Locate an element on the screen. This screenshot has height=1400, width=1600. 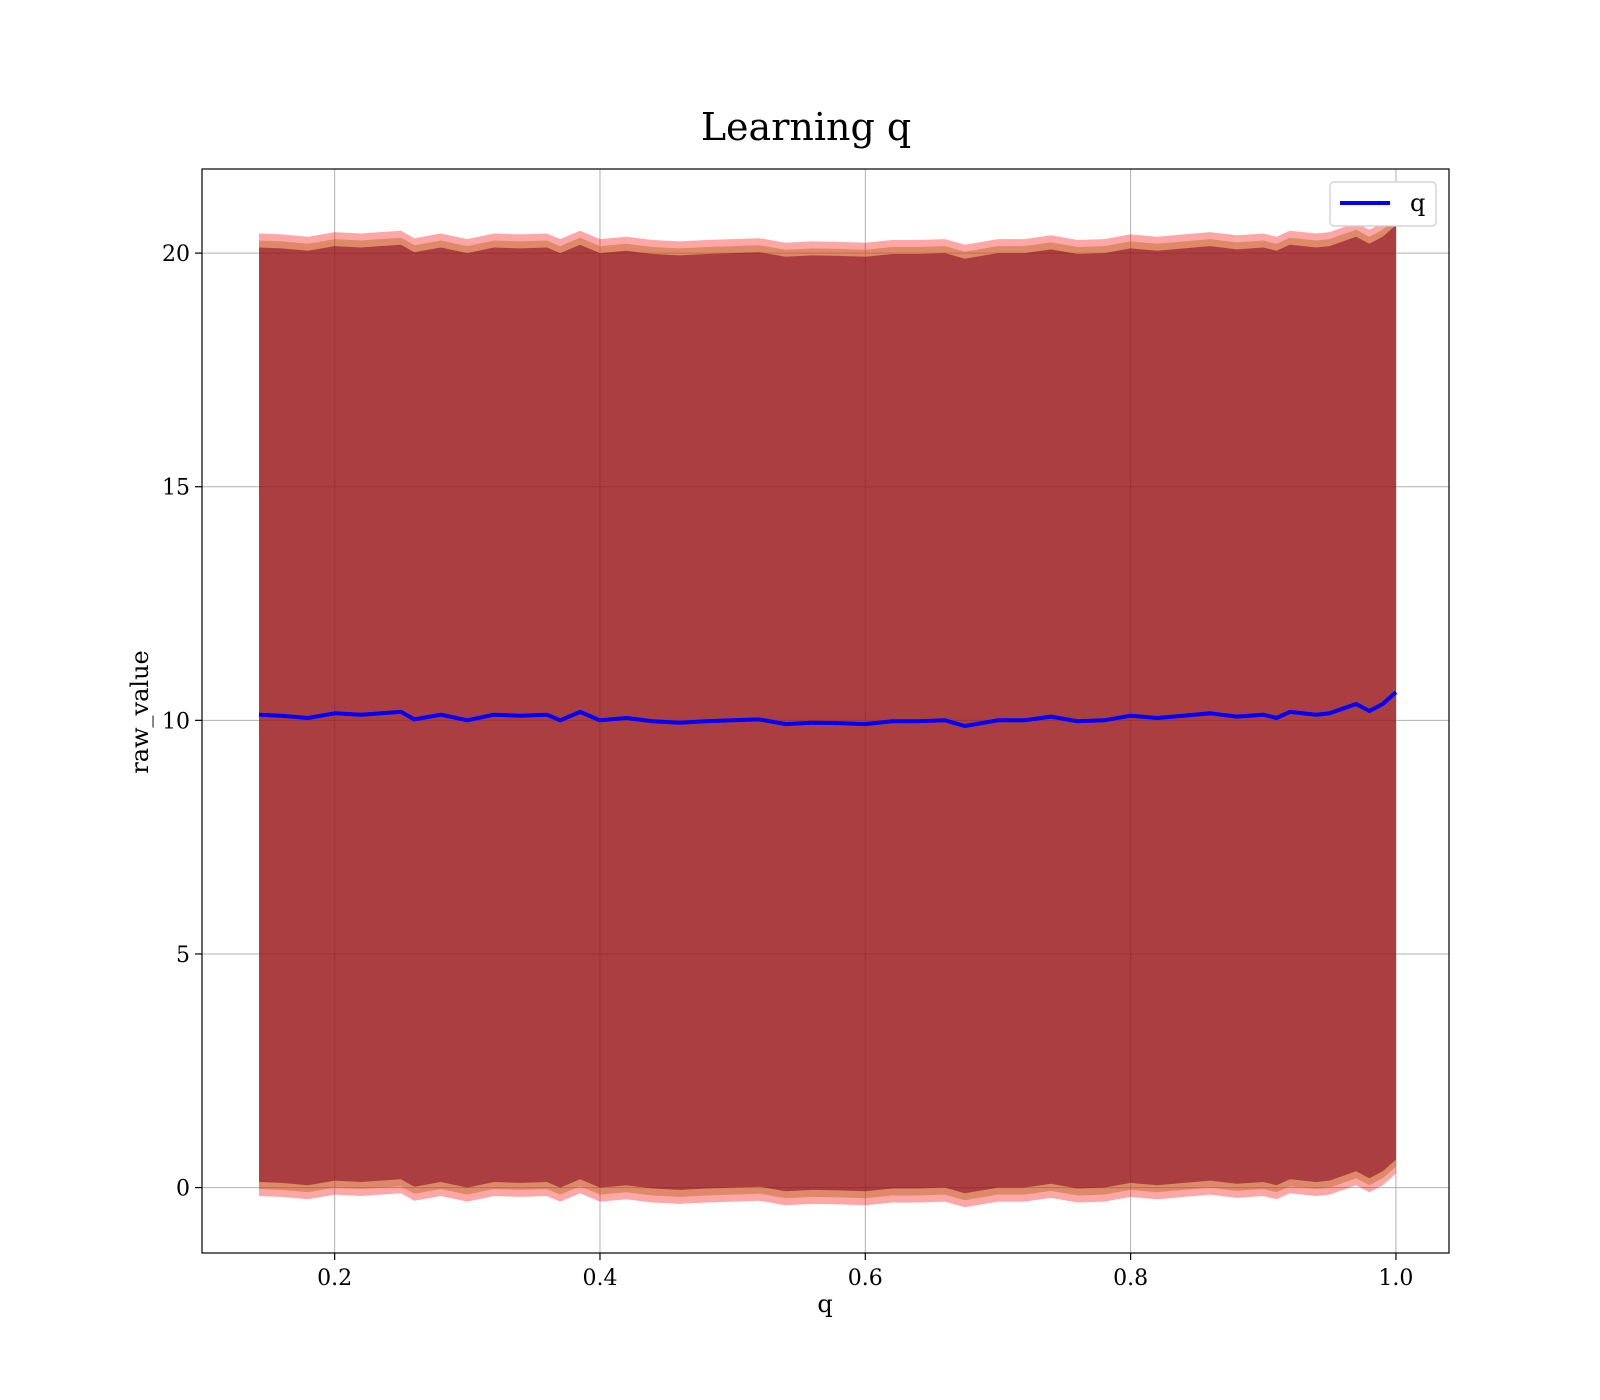
x-axis-ticks: 0.2 0.4 0.6 0.8 1.0 is located at coordinates (865, 1272).